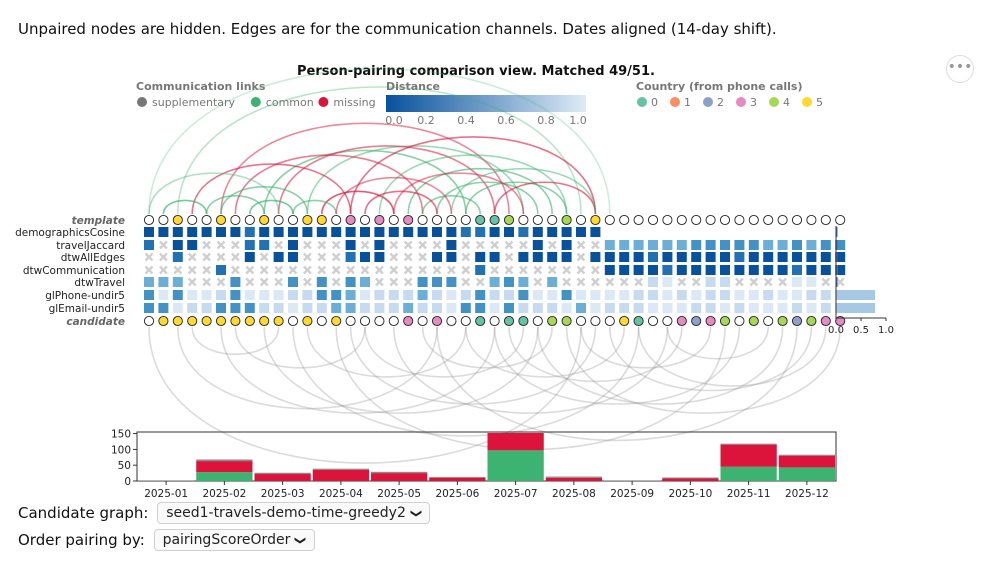  What do you see at coordinates (486, 103) in the screenshot?
I see `distance-gradient` at bounding box center [486, 103].